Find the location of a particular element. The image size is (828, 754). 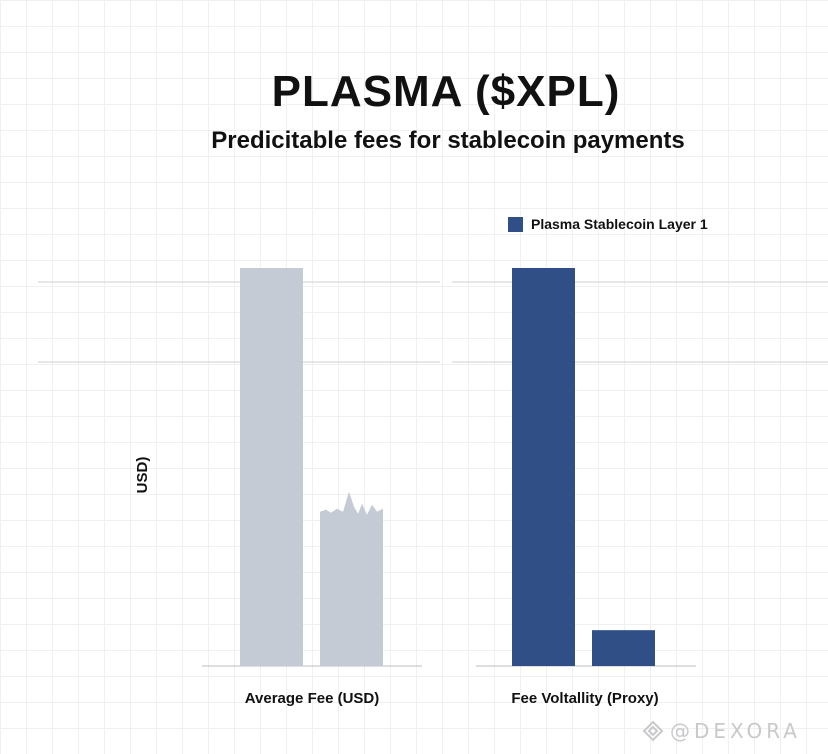

legend-label: Plasma Stablecoin Layer 1 is located at coordinates (619, 224).